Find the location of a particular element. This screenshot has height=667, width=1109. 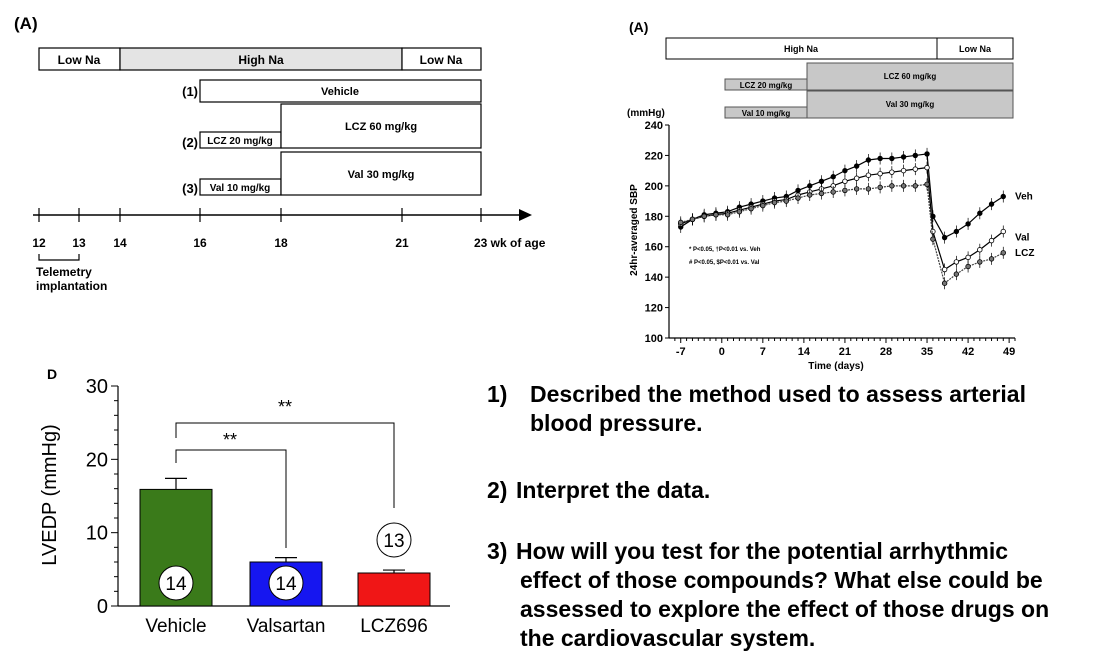

question-1-line-2: blood pressure. is located at coordinates (616, 423).